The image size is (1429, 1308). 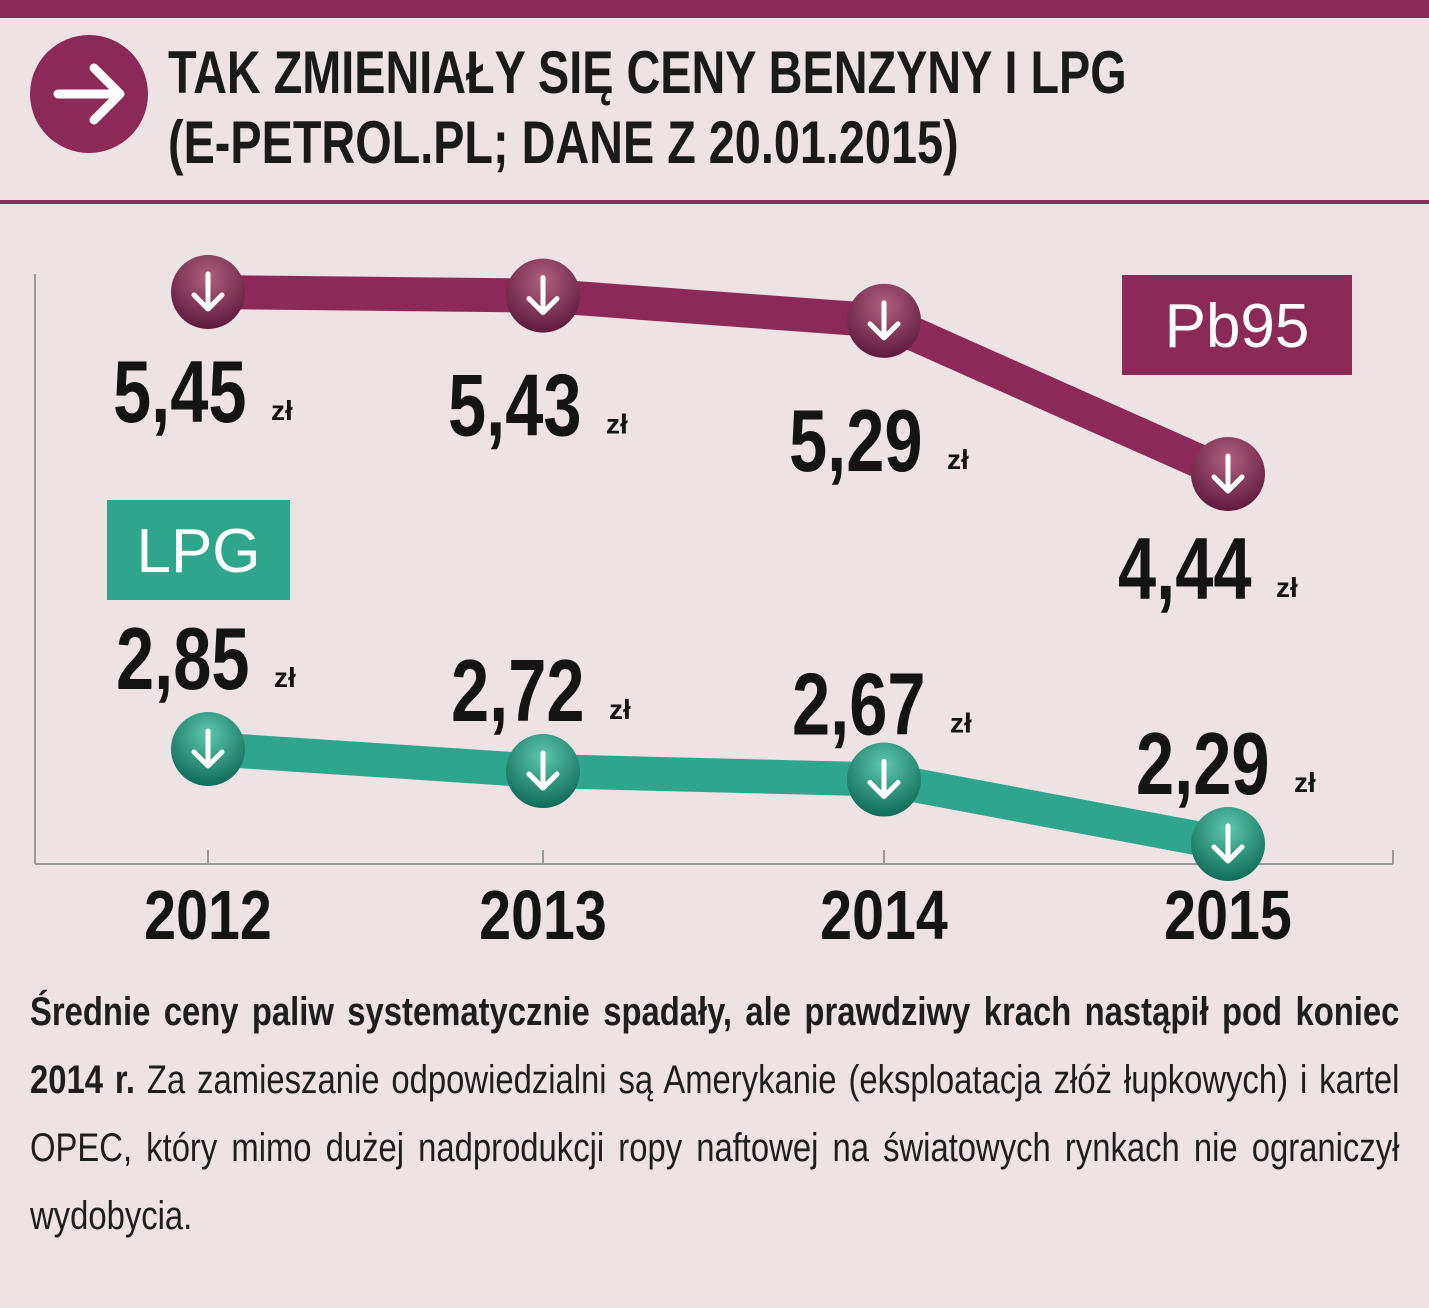 What do you see at coordinates (859, 704) in the screenshot?
I see `data-label: 2,67` at bounding box center [859, 704].